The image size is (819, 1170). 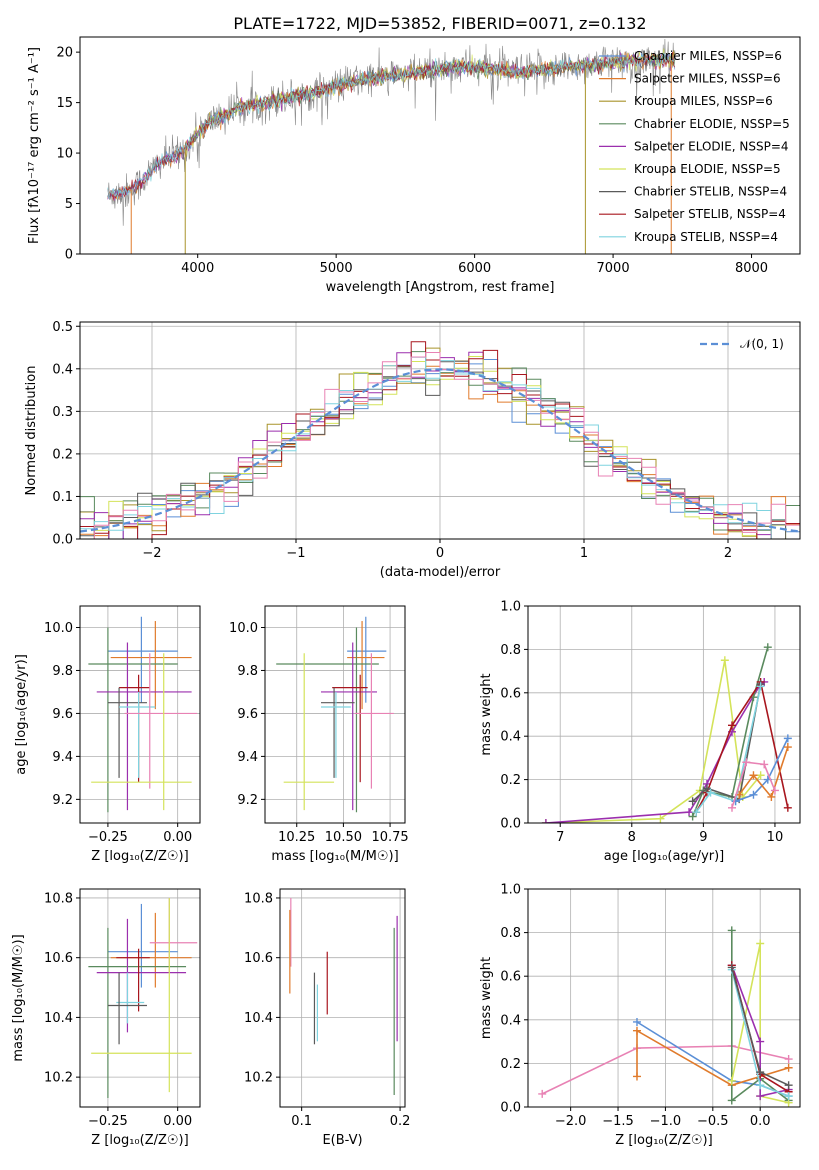 What do you see at coordinates (584, 553) in the screenshot?
I see `x-tick-label: 1` at bounding box center [584, 553].